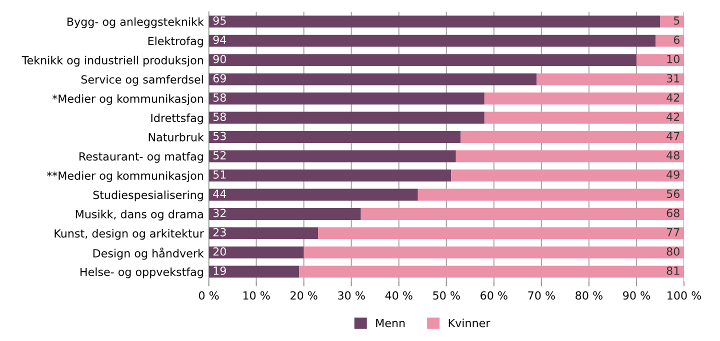  What do you see at coordinates (141, 157) in the screenshot?
I see `y-tick-label: Restaurant- og matfag` at bounding box center [141, 157].